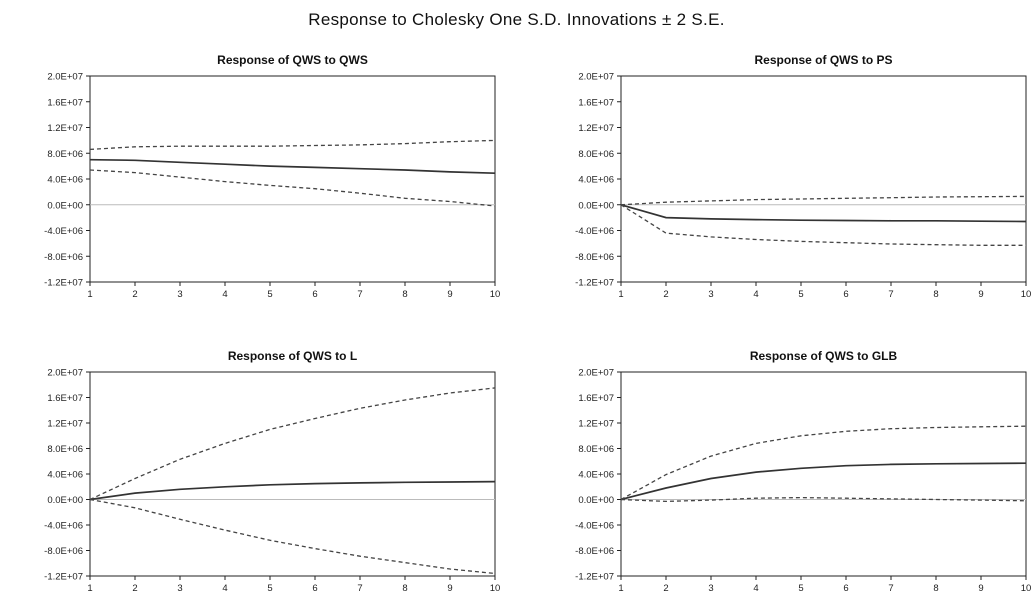 Image resolution: width=1033 pixels, height=592 pixels. What do you see at coordinates (292, 356) in the screenshot?
I see `panel-title: Response of QWS to L` at bounding box center [292, 356].